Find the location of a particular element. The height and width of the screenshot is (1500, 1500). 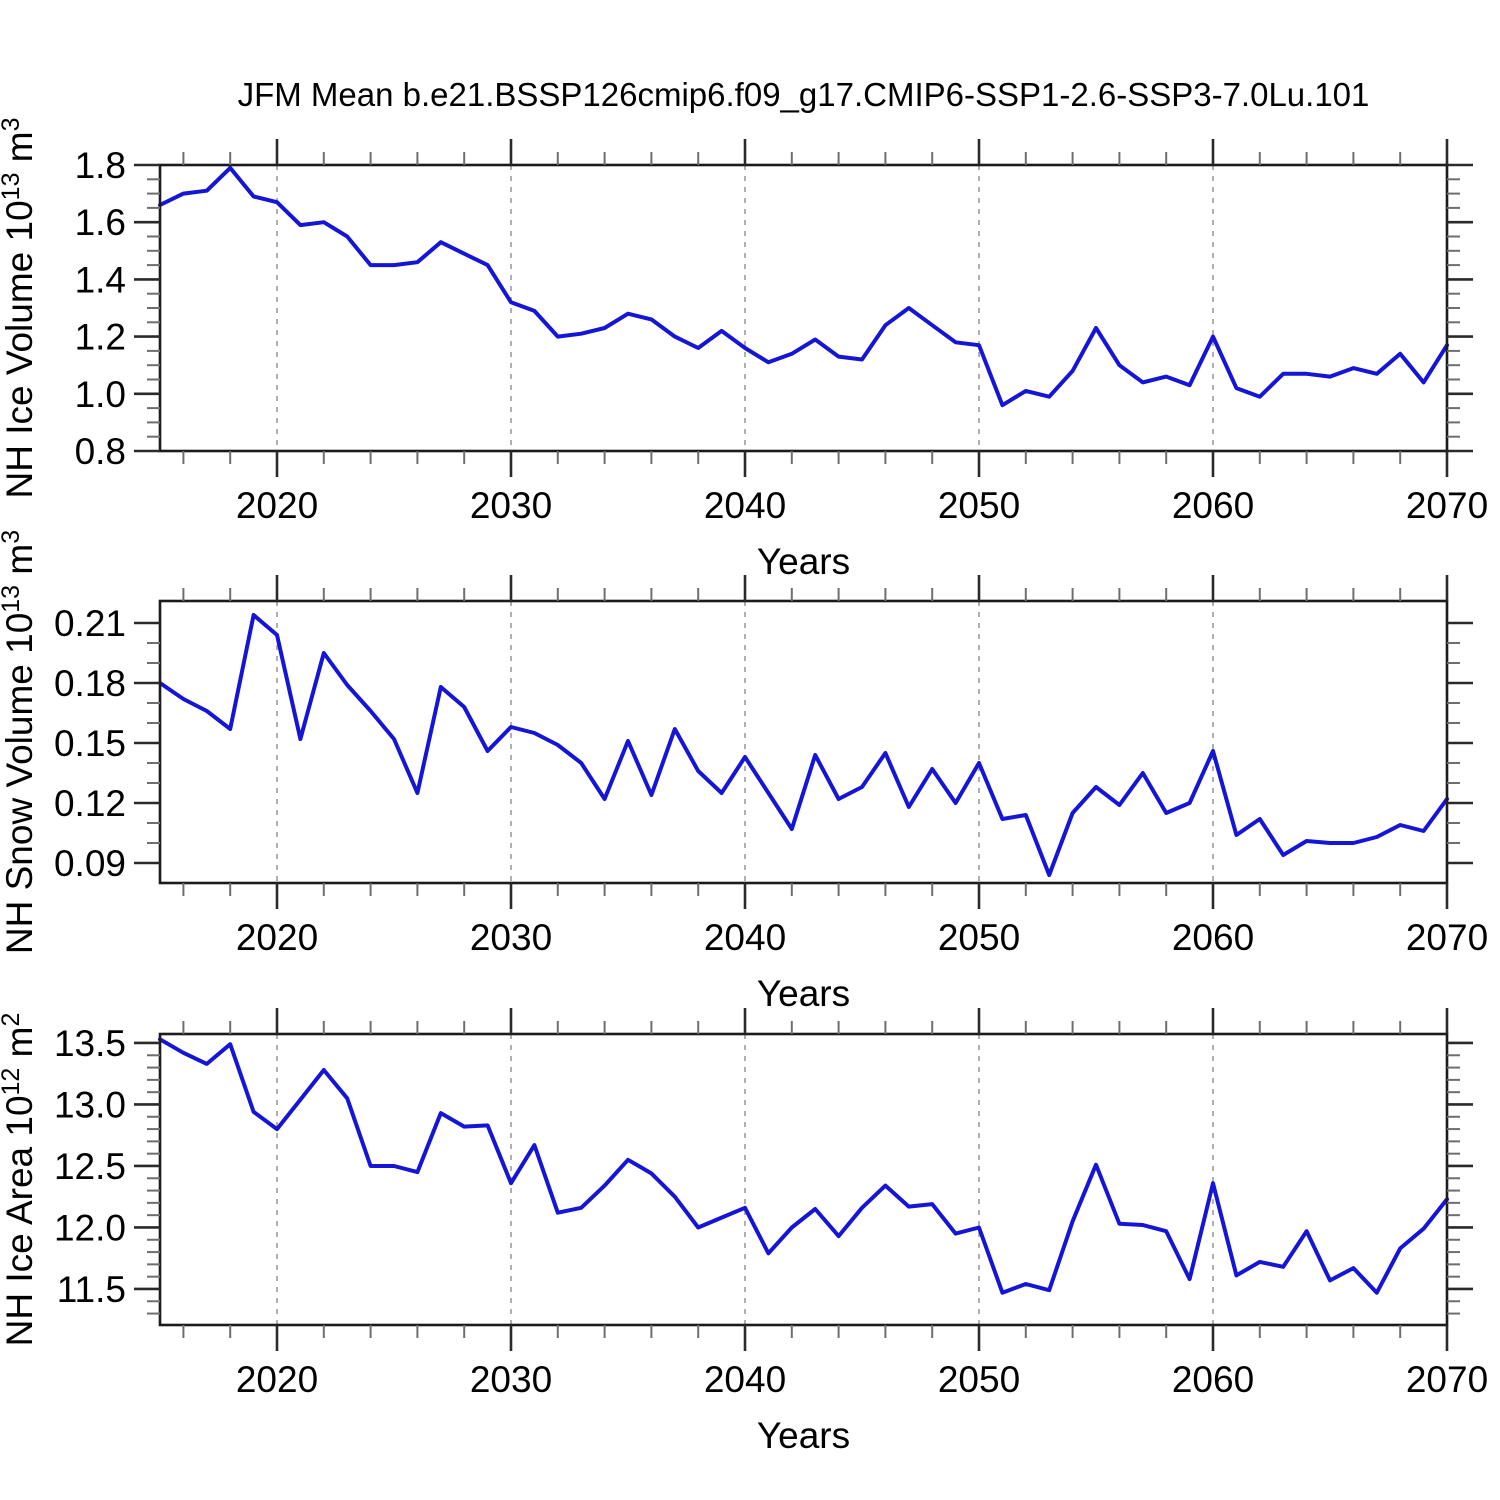

y-tick-label: 0.8 is located at coordinates (100, 451).